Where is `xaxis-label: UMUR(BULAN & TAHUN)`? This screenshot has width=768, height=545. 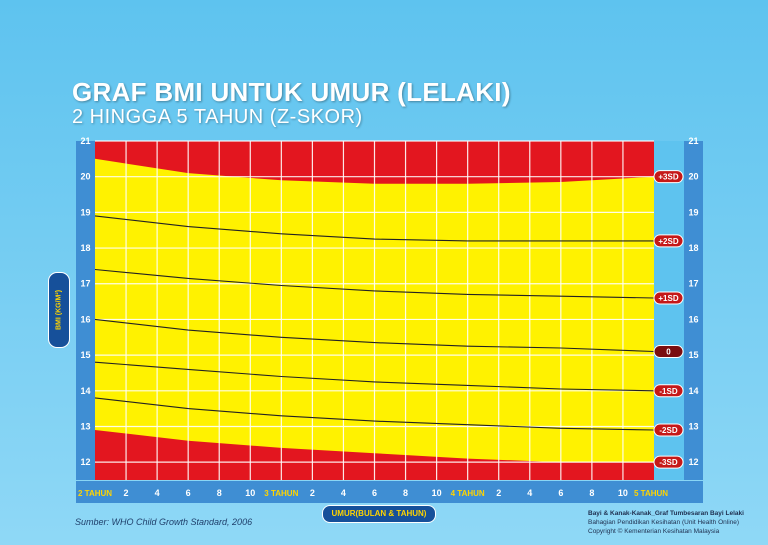 xaxis-label: UMUR(BULAN & TAHUN) is located at coordinates (379, 514).